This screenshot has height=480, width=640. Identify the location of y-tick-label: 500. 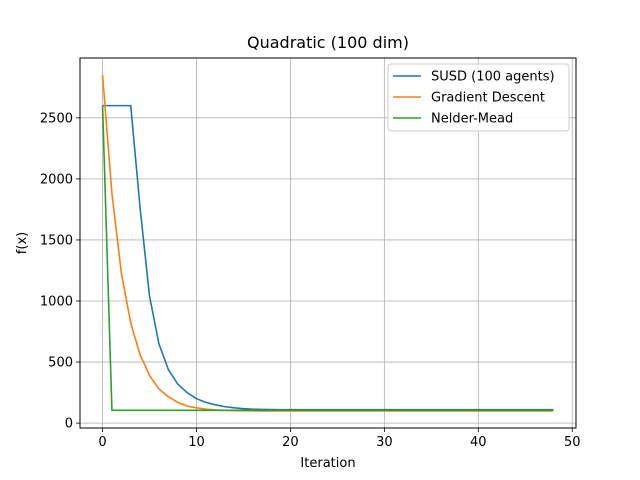
(60, 363).